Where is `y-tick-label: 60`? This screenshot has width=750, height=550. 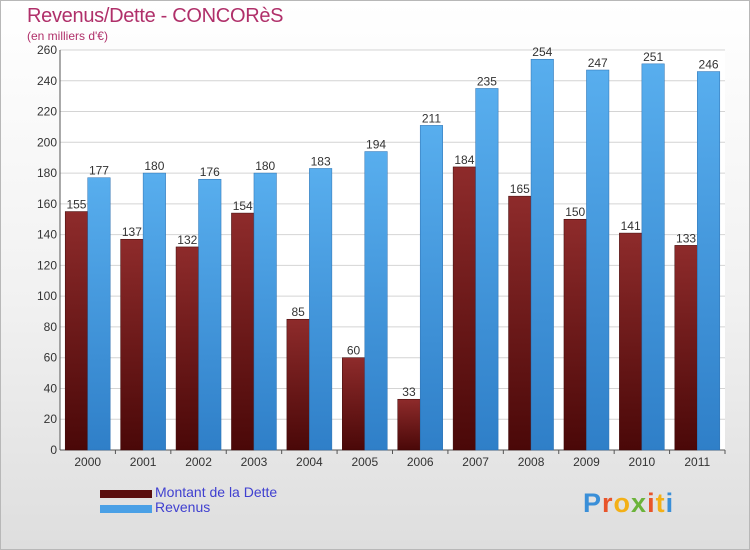 y-tick-label: 60 is located at coordinates (51, 358).